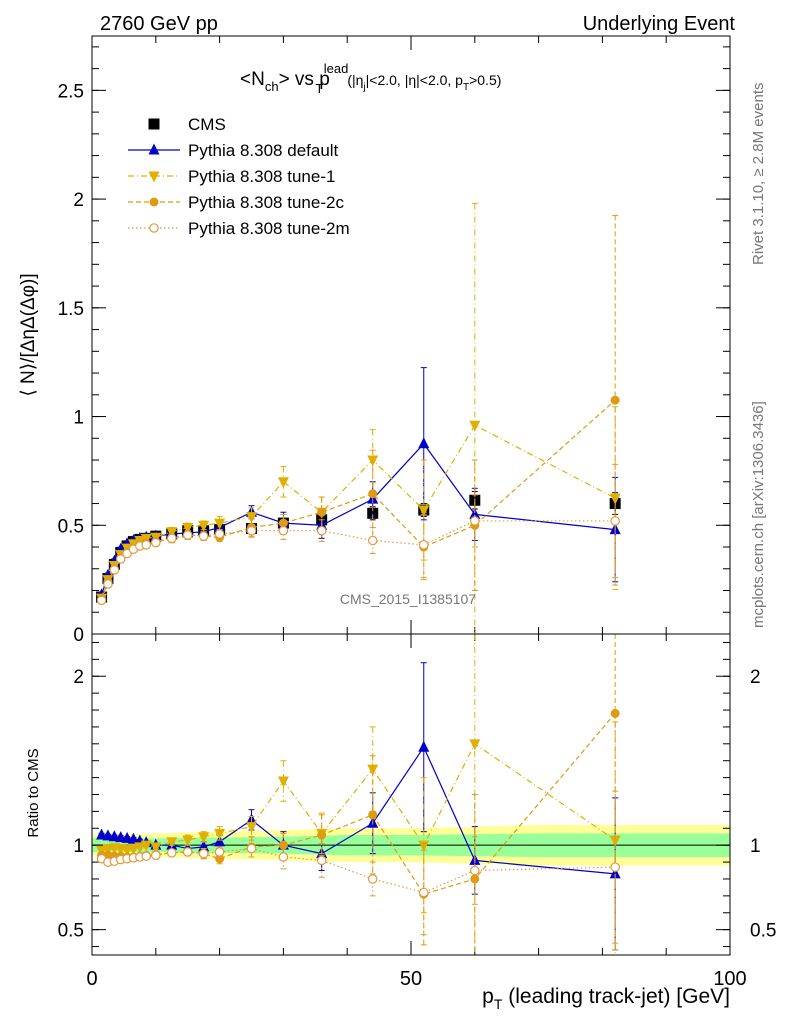  I want to click on title-j: j, so click(363, 87).